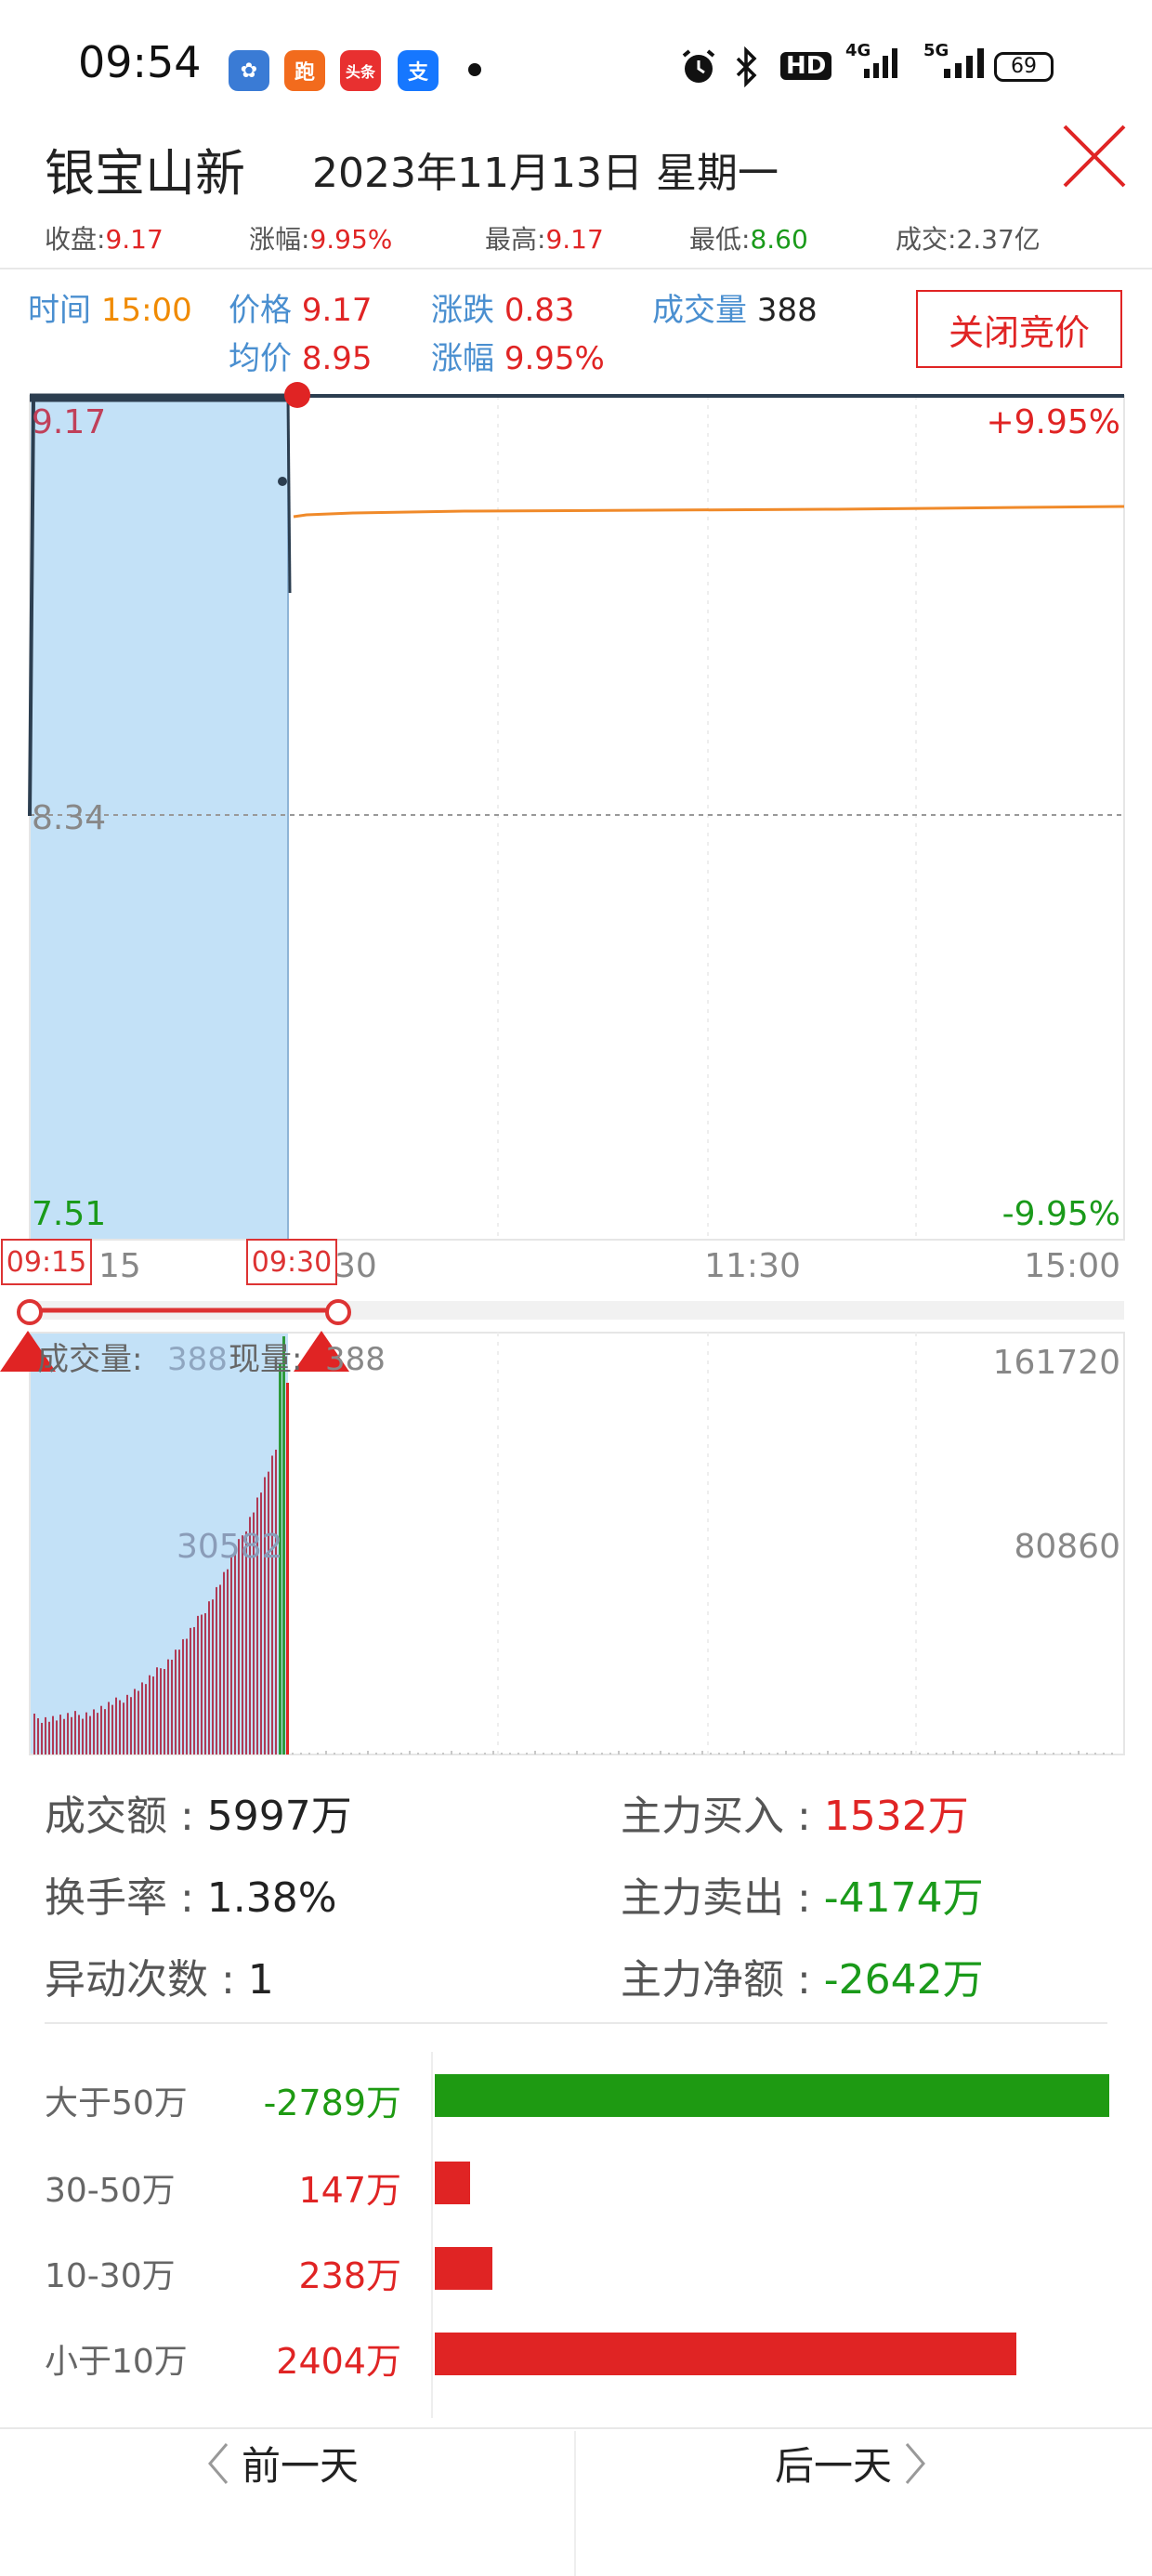 The width and height of the screenshot is (1152, 2576). Describe the element at coordinates (748, 239) in the screenshot. I see `summary-low: 最低:8.60` at that location.